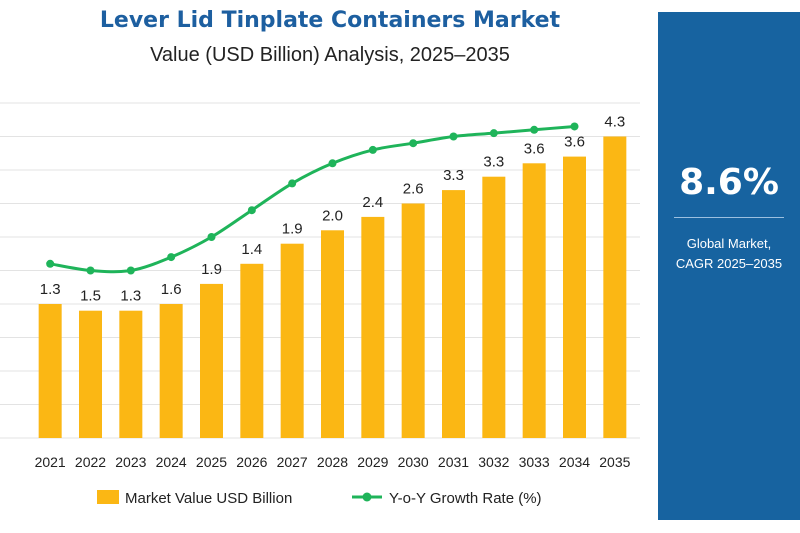 This screenshot has height=533, width=800. What do you see at coordinates (453, 314) in the screenshot?
I see `bar-2031` at bounding box center [453, 314].